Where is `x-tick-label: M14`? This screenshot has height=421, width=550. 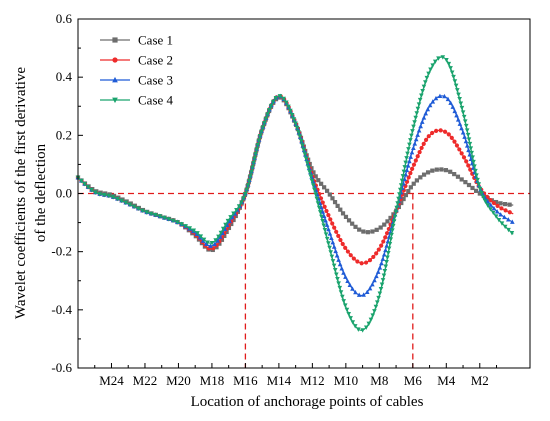 x-tick-label: M14 is located at coordinates (279, 380).